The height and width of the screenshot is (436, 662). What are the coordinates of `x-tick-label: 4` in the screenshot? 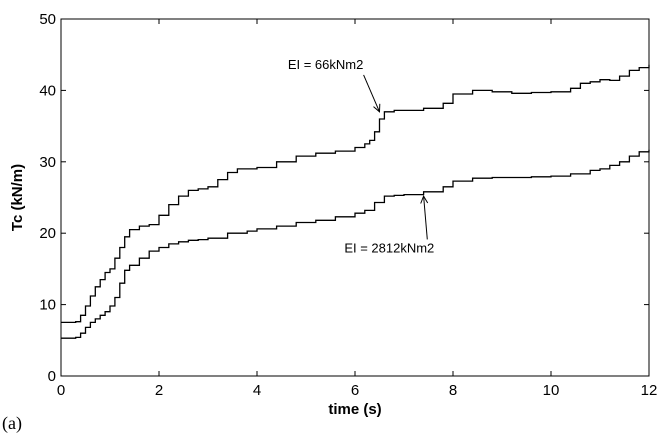 It's located at (257, 390).